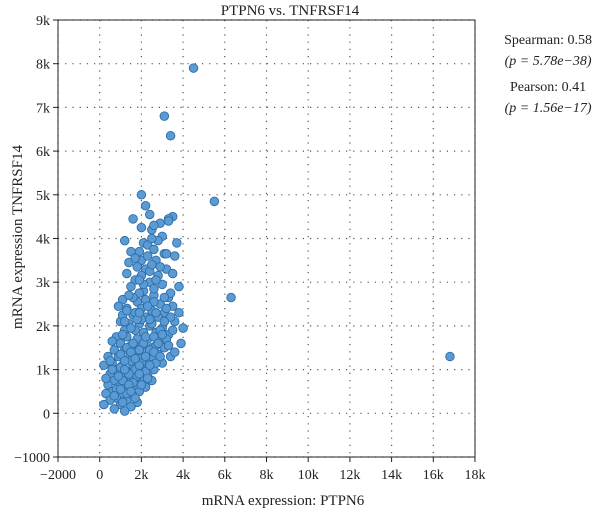 This screenshot has height=513, width=600. Describe the element at coordinates (43, 108) in the screenshot. I see `y-tick-label: 7k` at that location.